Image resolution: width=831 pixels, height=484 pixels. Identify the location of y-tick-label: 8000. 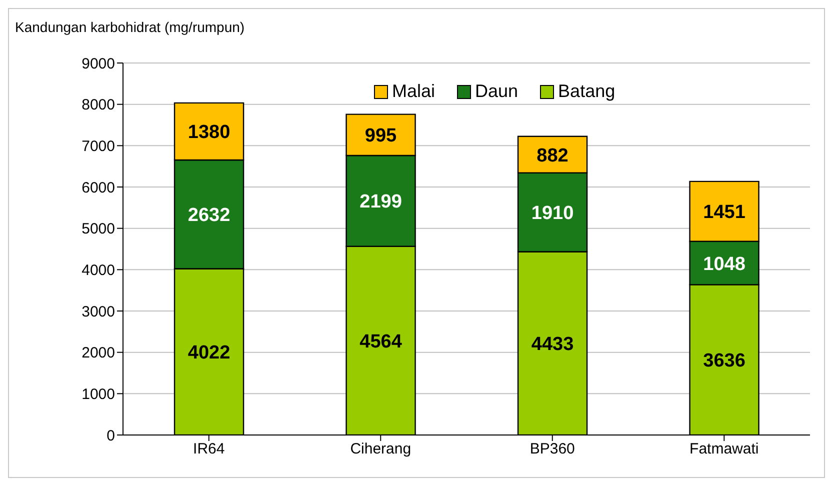
(98, 105).